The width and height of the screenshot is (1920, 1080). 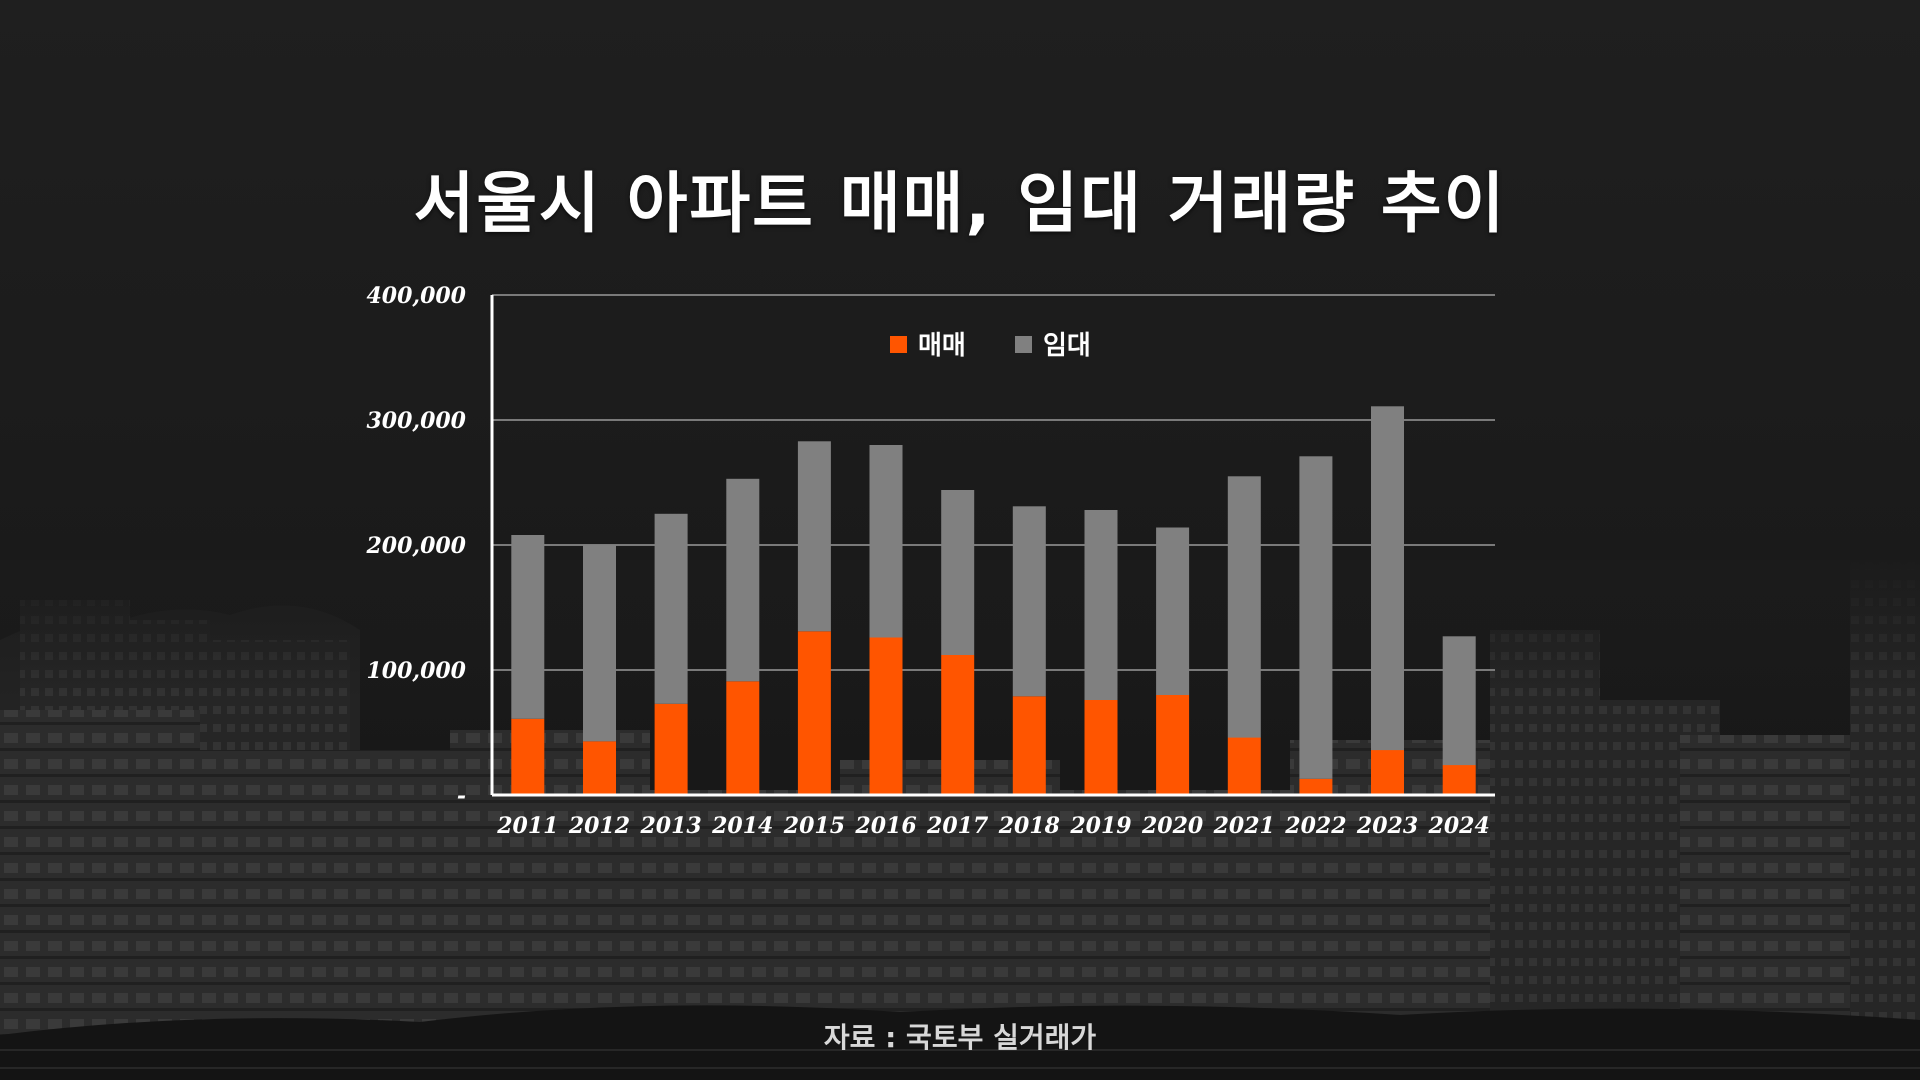 I want to click on x-tick-label-2019: 2019, so click(x=1100, y=826).